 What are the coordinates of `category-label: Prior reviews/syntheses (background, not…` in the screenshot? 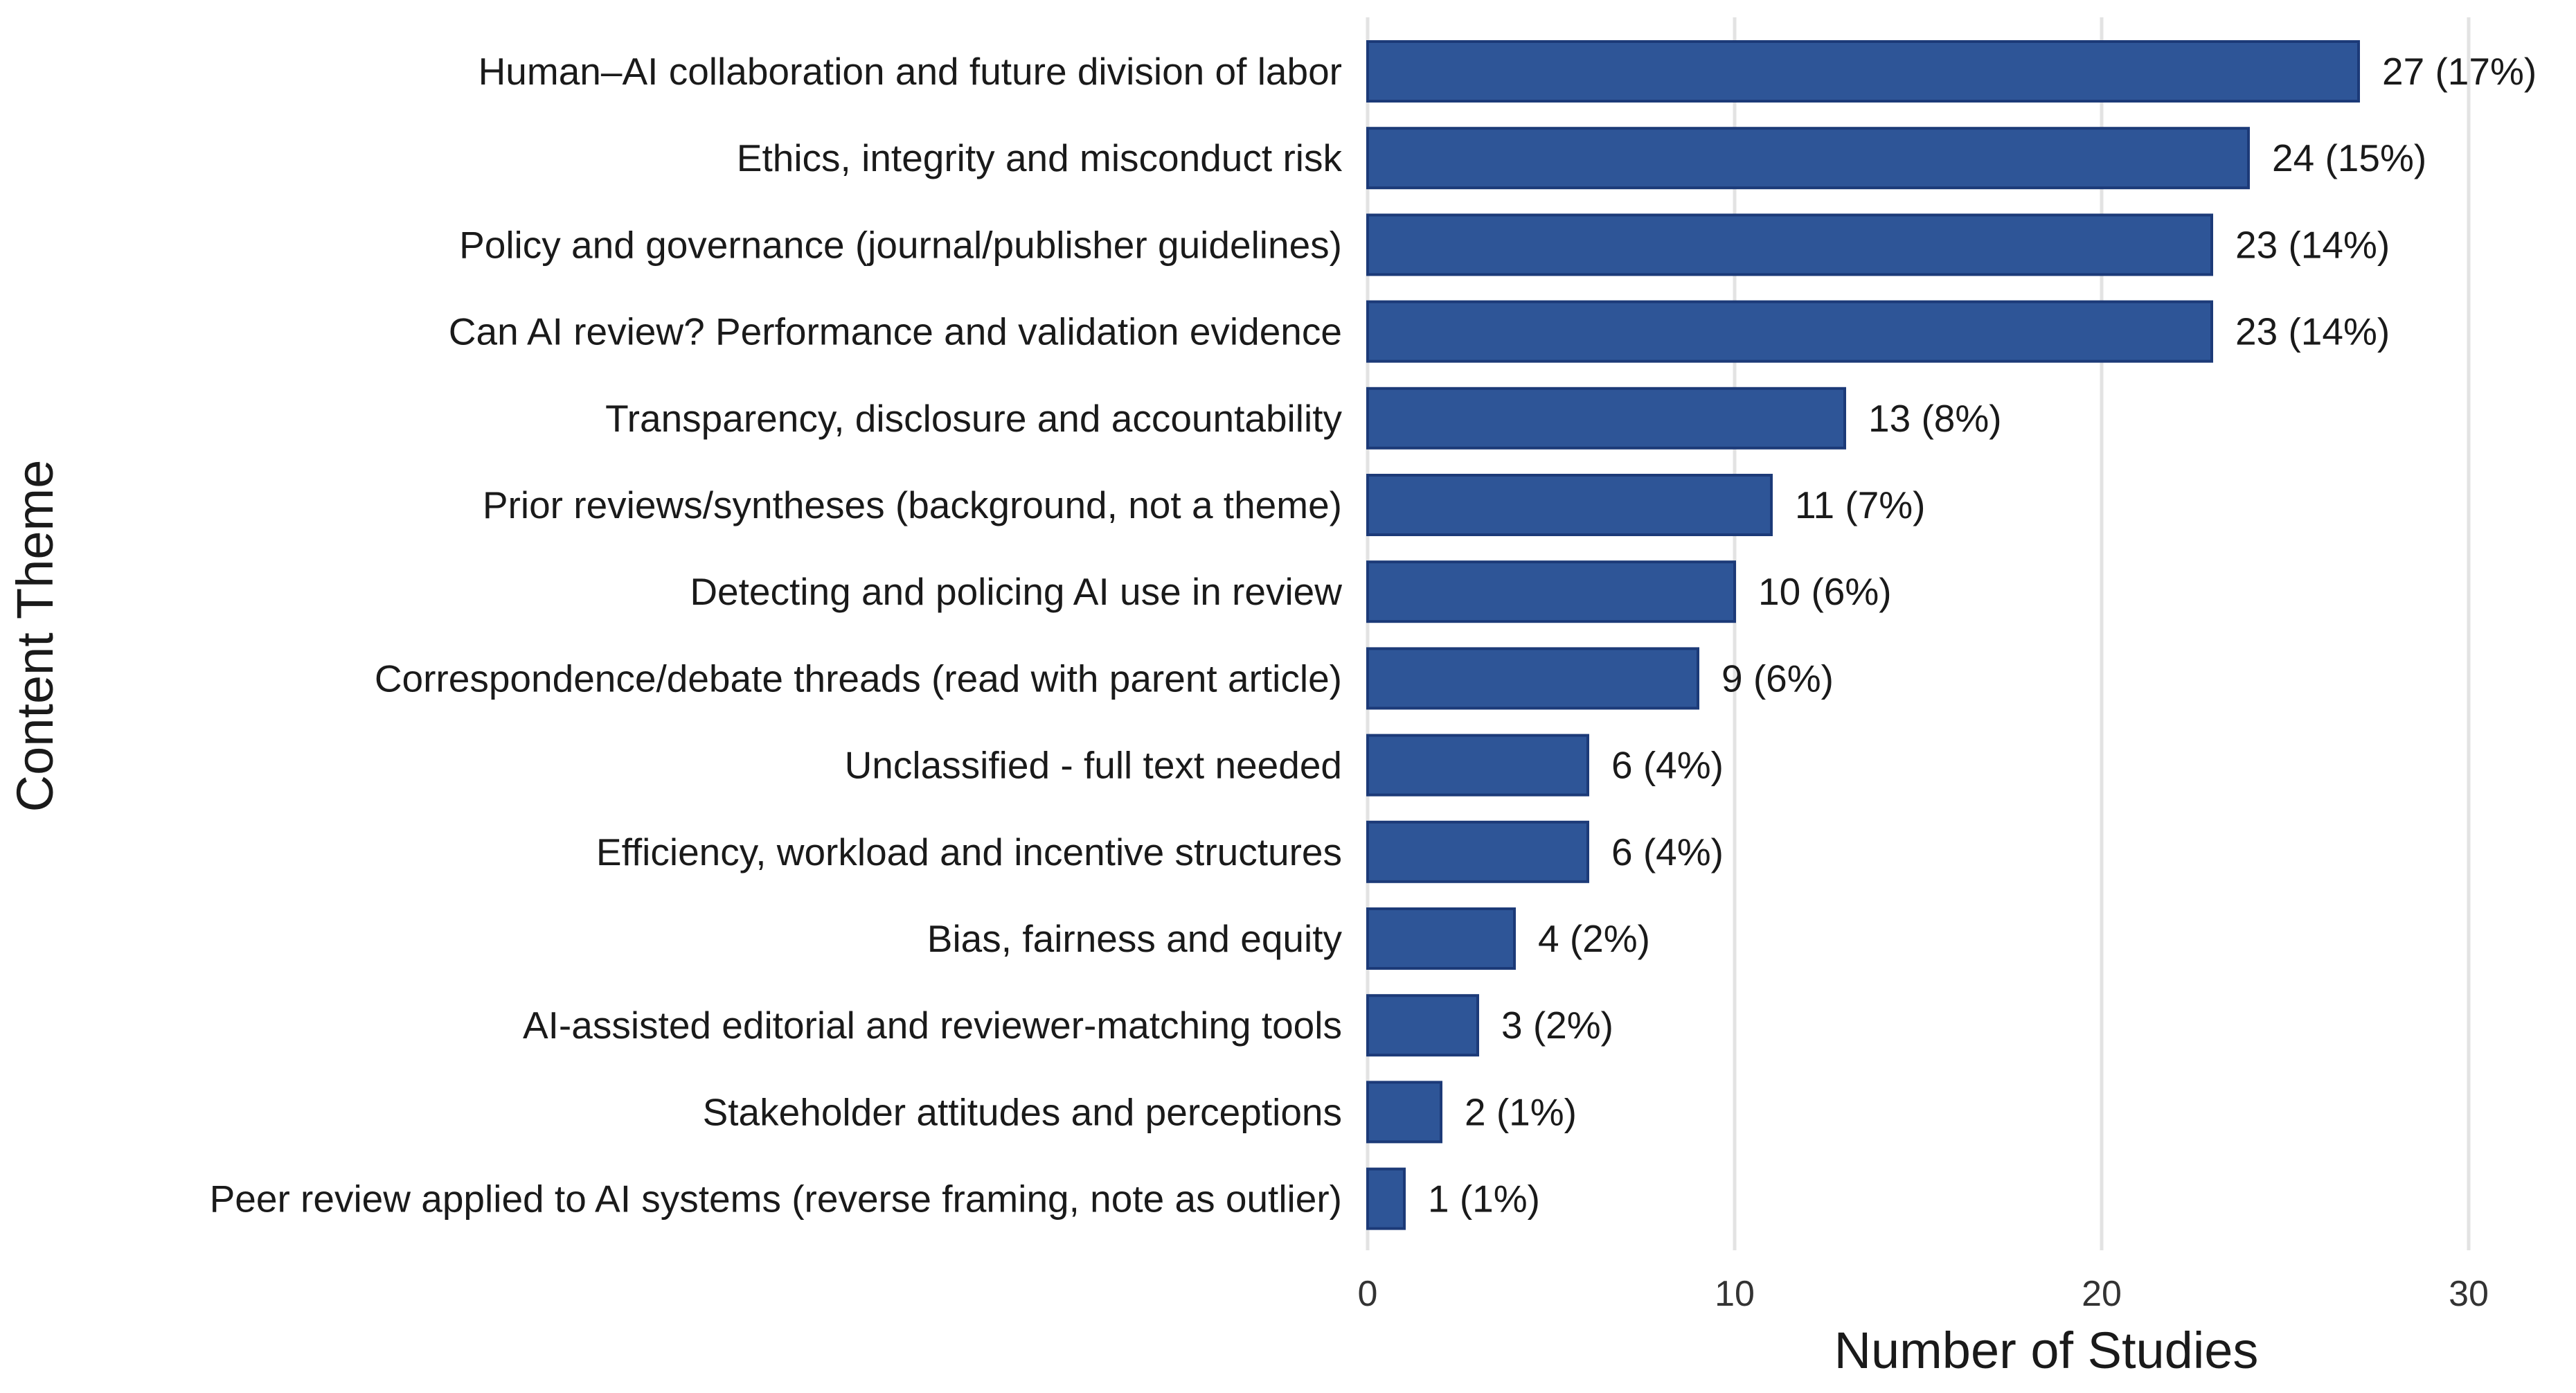 It's located at (912, 504).